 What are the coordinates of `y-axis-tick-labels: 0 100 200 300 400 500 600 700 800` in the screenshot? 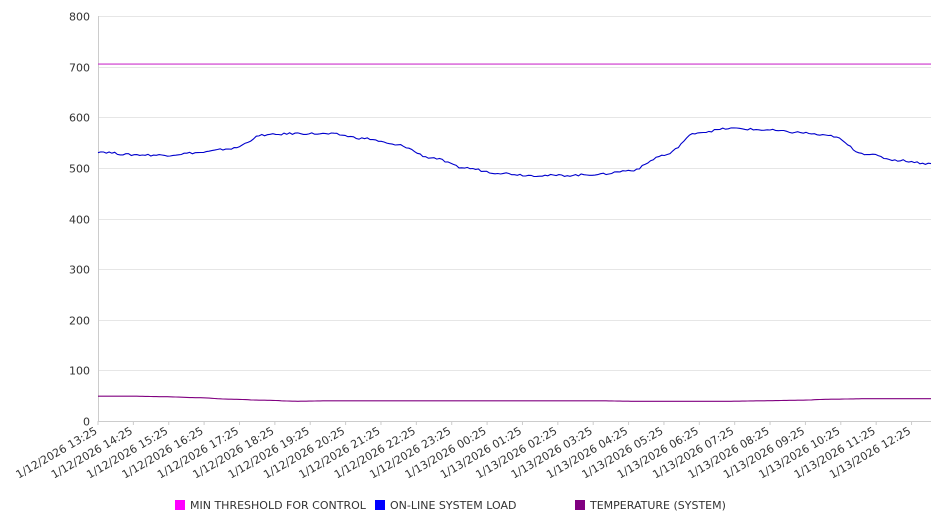 It's located at (79, 220).